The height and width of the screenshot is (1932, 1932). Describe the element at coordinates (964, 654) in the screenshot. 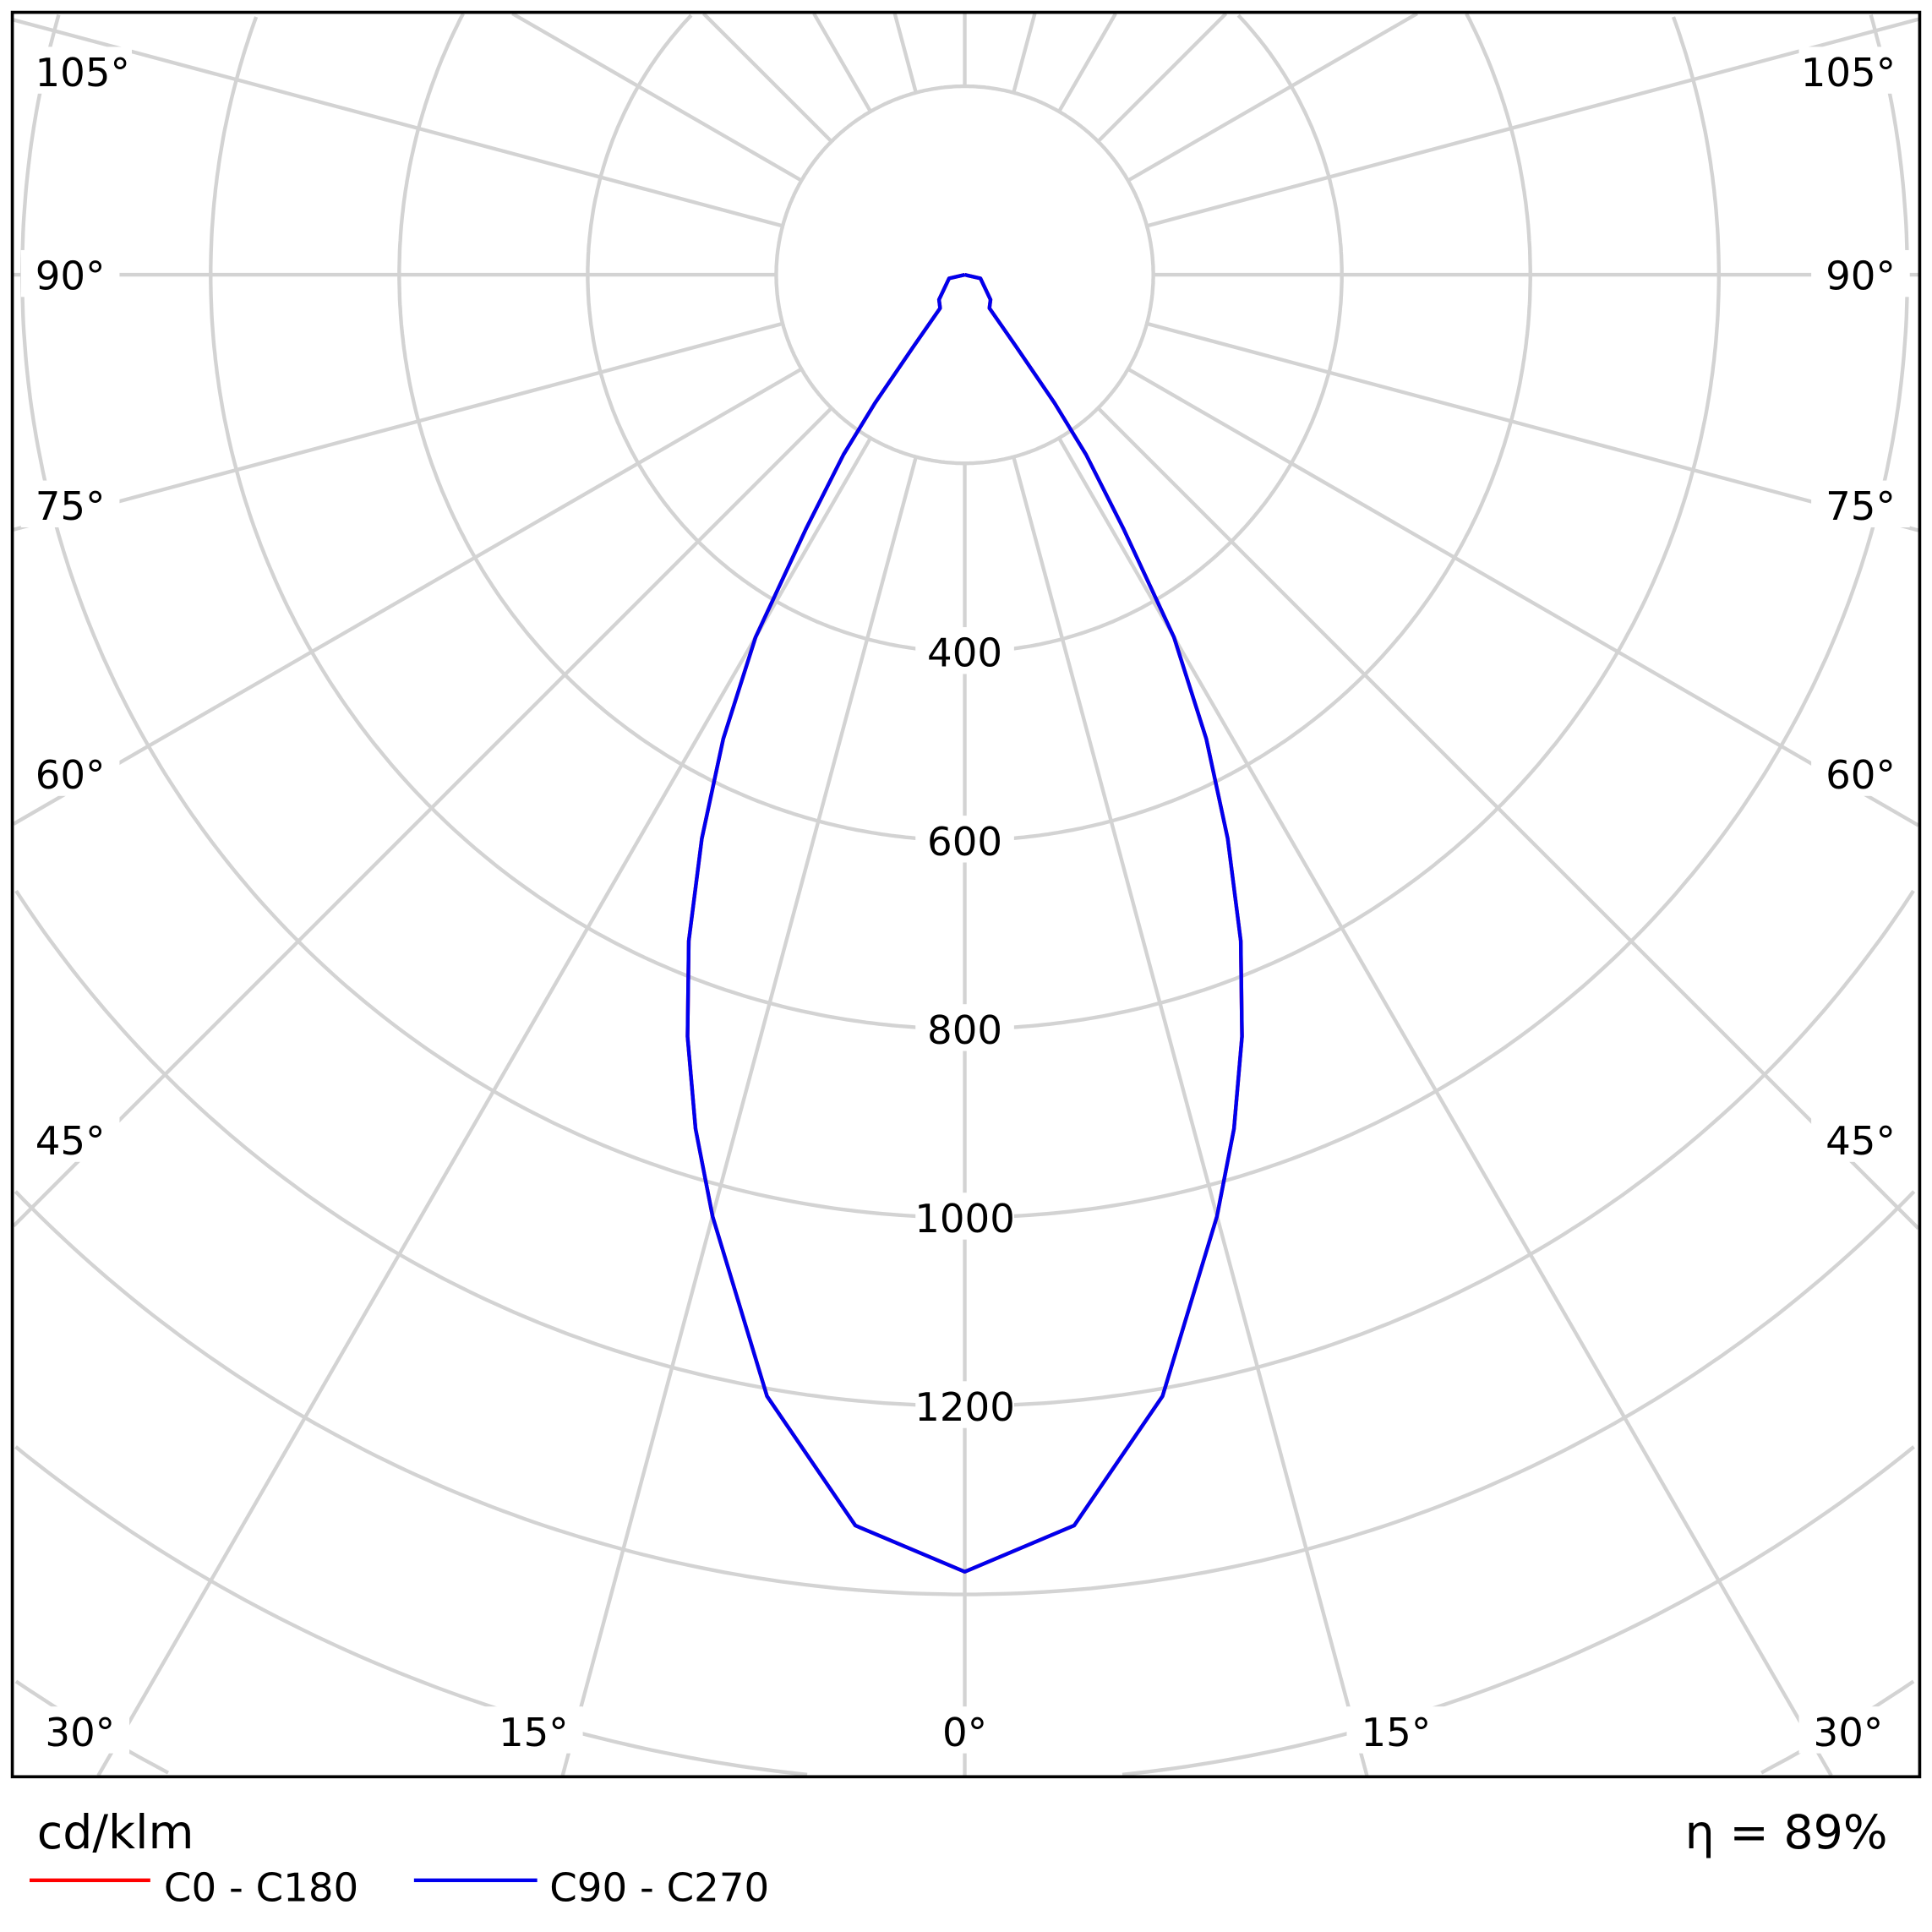

I see `radial-tick-label: 400` at that location.